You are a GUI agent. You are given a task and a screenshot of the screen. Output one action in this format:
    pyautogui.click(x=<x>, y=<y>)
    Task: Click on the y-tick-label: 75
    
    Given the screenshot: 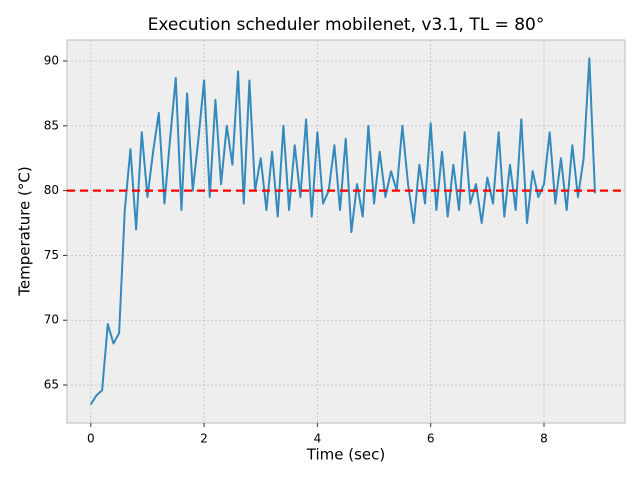 What is the action you would take?
    pyautogui.click(x=51, y=255)
    